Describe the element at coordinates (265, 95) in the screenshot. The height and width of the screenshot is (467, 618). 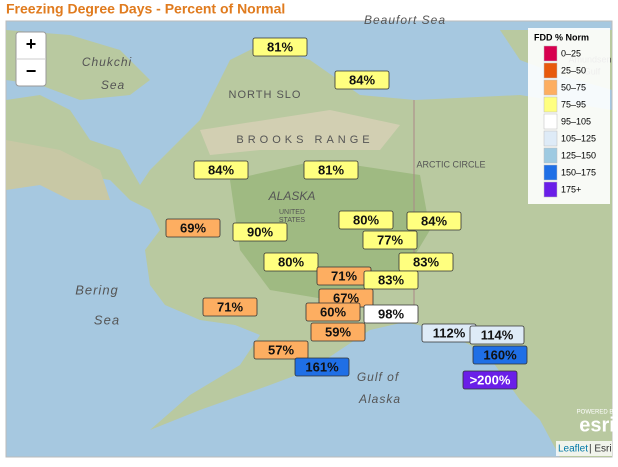
I see `map-label: NORTH SLO` at that location.